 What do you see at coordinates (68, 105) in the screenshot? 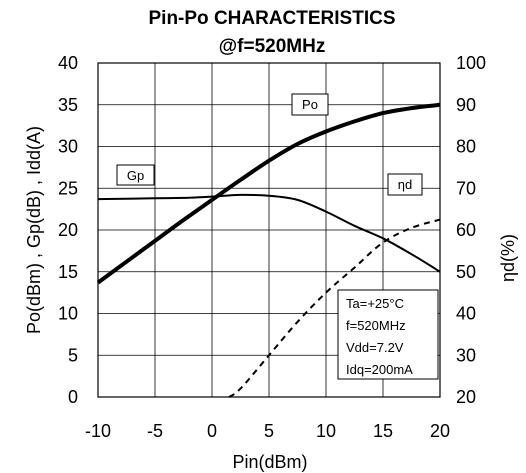
I see `y-left-tick-label: 35` at bounding box center [68, 105].